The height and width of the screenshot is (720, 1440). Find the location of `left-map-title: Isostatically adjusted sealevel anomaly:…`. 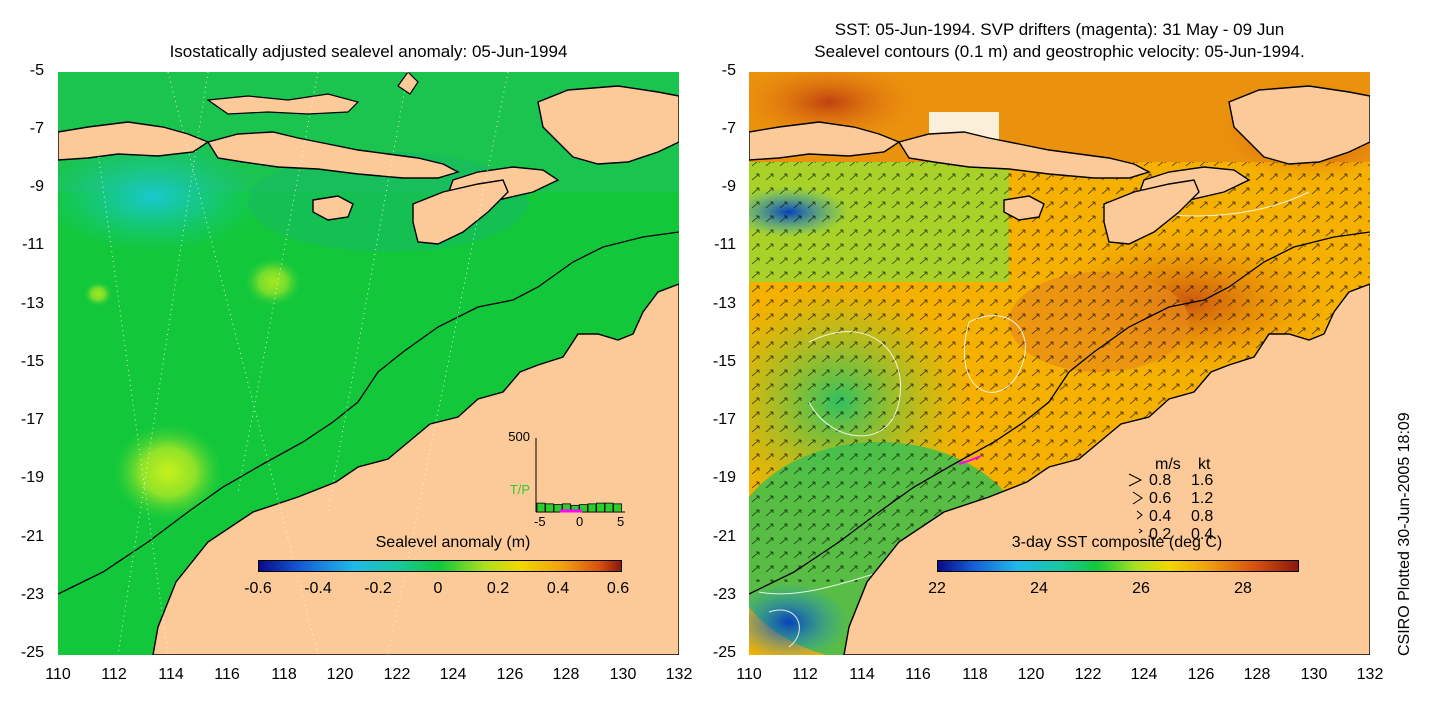

left-map-title: Isostatically adjusted sealevel anomaly:… is located at coordinates (368, 51).